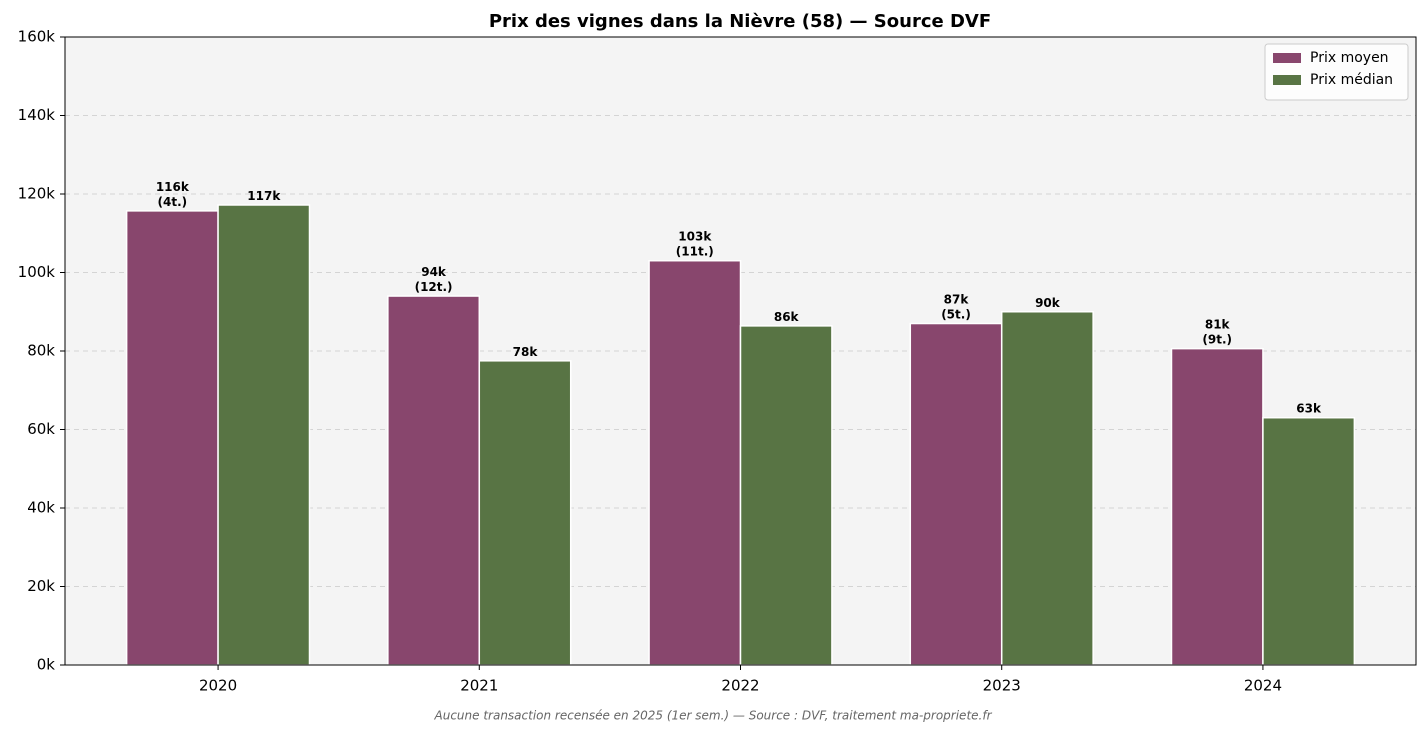 The width and height of the screenshot is (1427, 734). What do you see at coordinates (1309, 409) in the screenshot?
I see `value-label: 63k` at bounding box center [1309, 409].